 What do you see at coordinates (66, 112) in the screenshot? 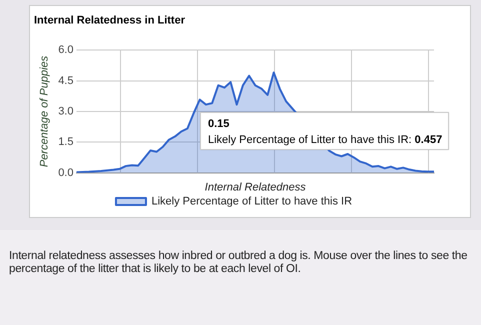
I see `y-tick-label: 3.0` at bounding box center [66, 112].